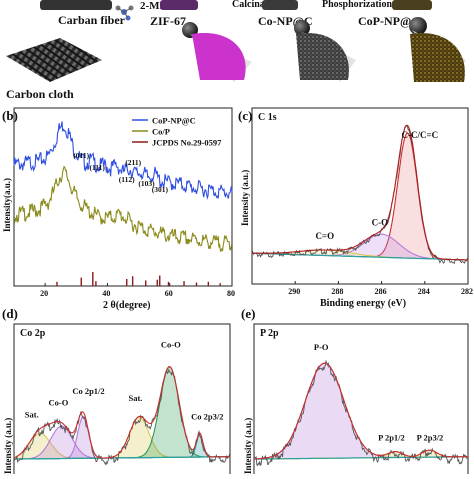 This screenshot has height=479, width=474. I want to click on c1s-envelope, so click(360, 192).